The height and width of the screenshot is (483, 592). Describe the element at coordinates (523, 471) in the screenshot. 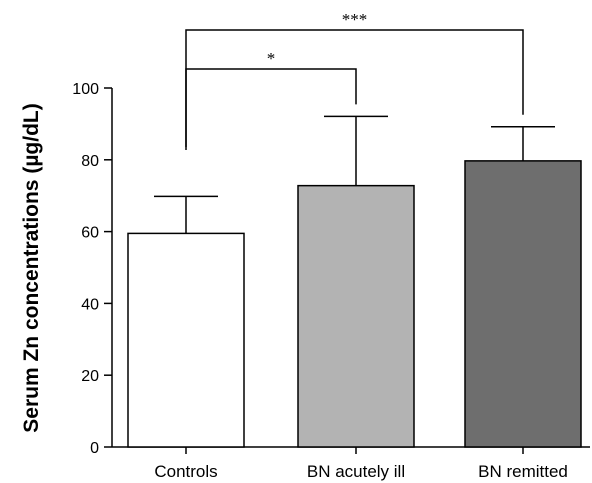

I see `x-category-label: BN remitted` at that location.